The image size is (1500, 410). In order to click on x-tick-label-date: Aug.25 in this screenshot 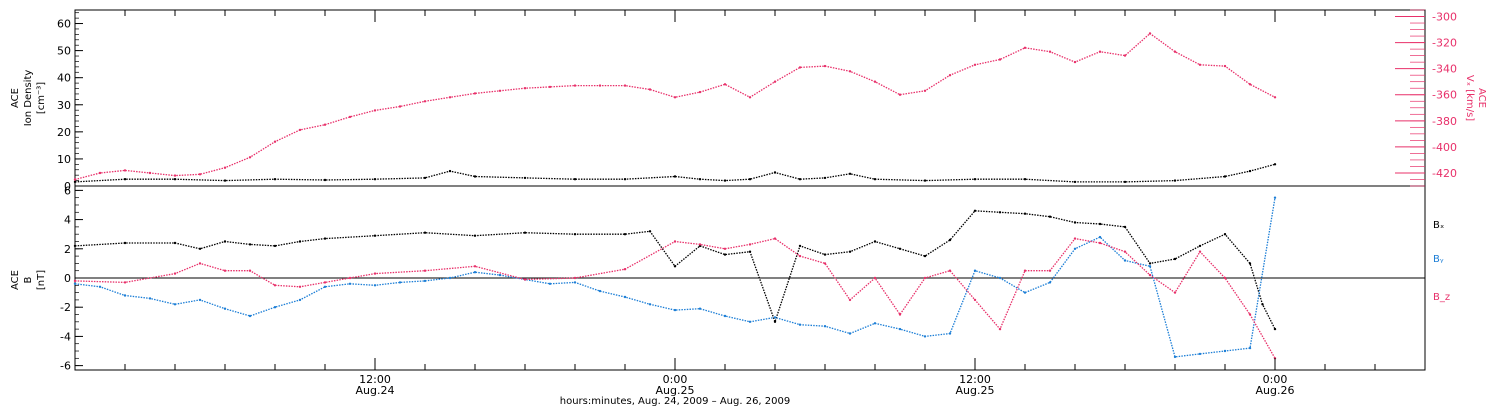, I will do `click(975, 390)`.